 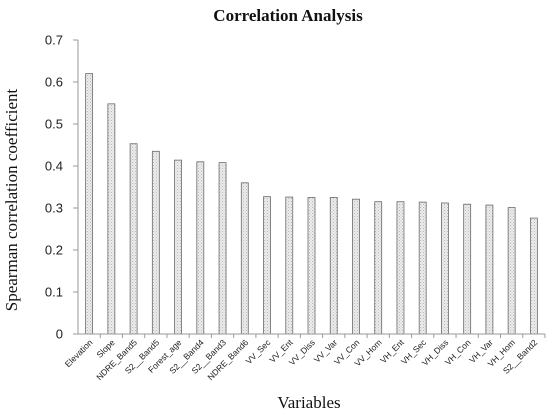 What do you see at coordinates (258, 351) in the screenshot?
I see `x-tick-label: VV_Sec` at bounding box center [258, 351].